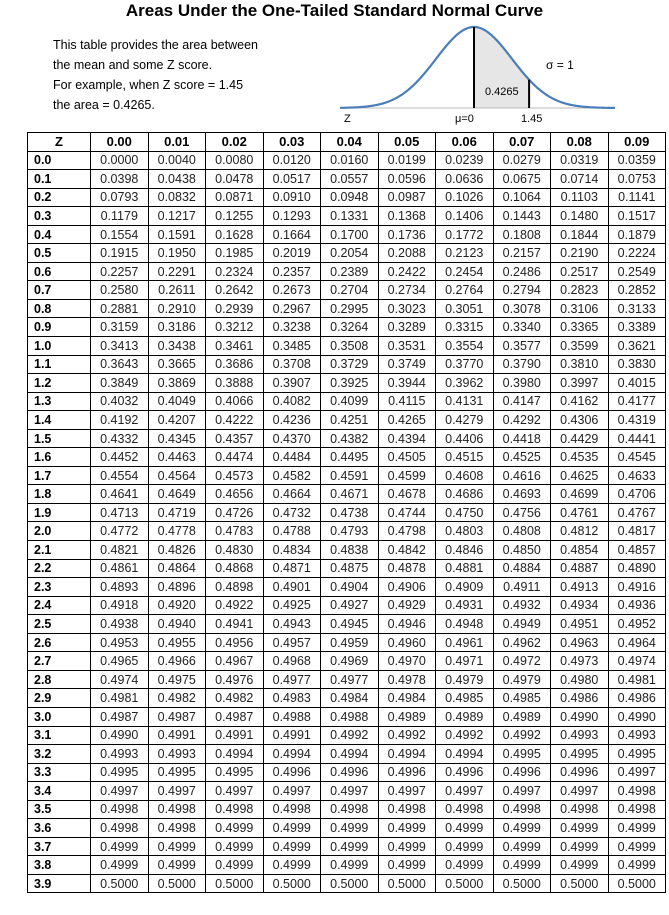  What do you see at coordinates (291, 179) in the screenshot?
I see `area-cell: 0.0517` at bounding box center [291, 179].